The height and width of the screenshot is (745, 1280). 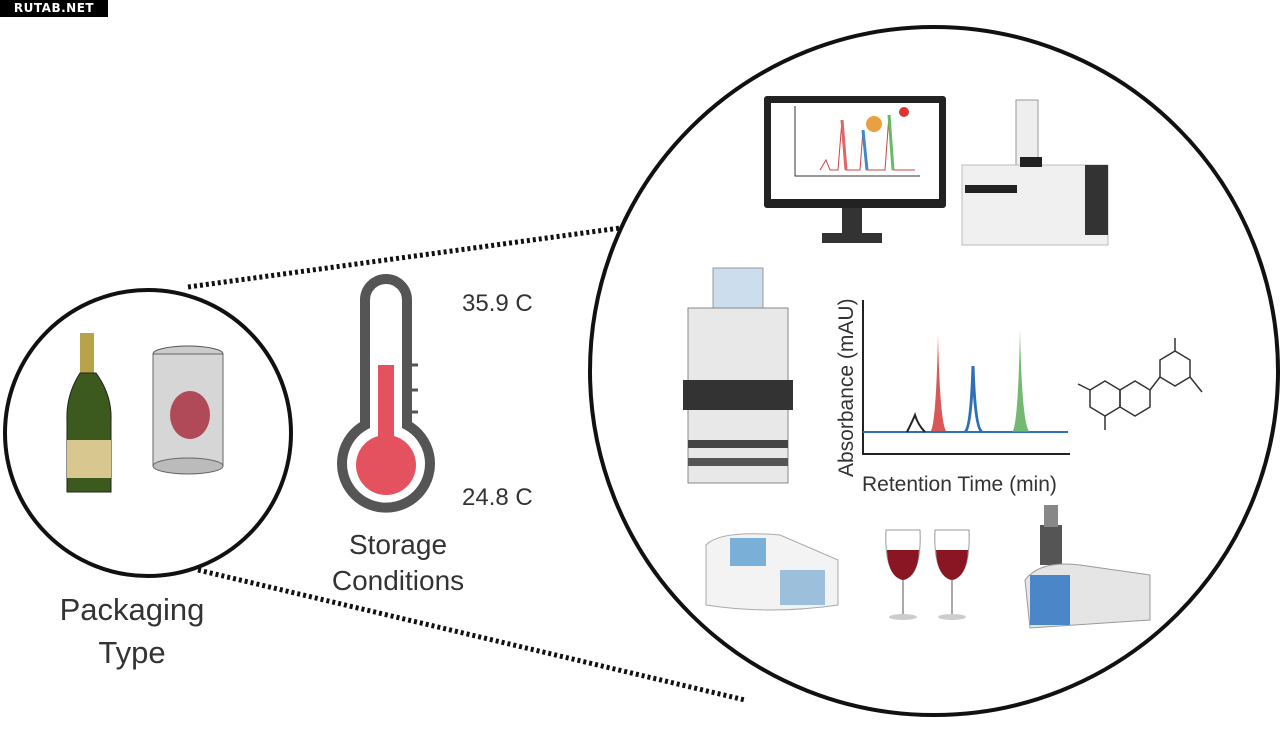 I want to click on storage-label-line1: Storage, so click(x=398, y=544).